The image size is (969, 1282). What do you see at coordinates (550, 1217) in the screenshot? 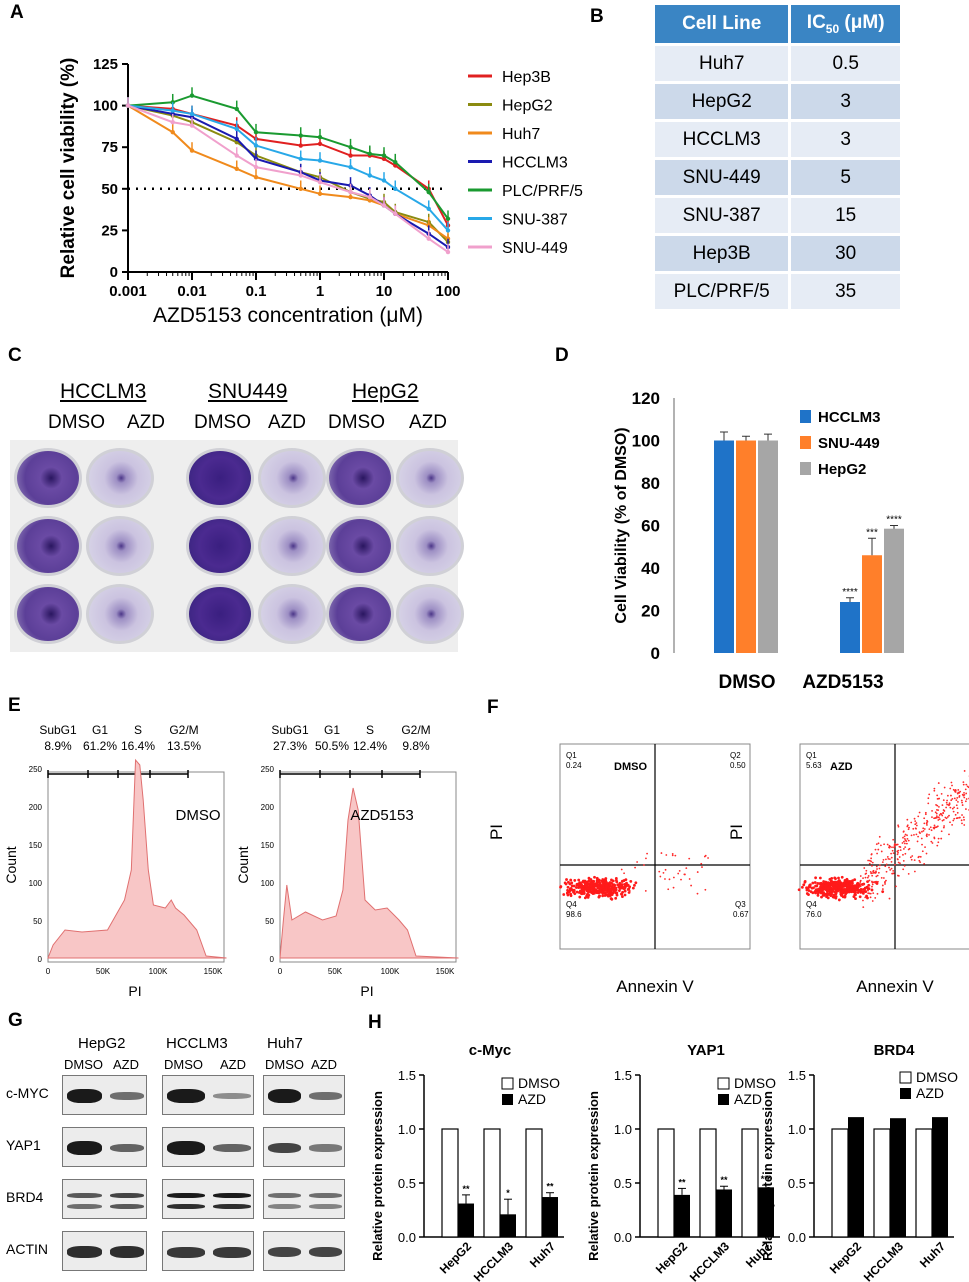
I see `bar-AZD` at bounding box center [550, 1217].